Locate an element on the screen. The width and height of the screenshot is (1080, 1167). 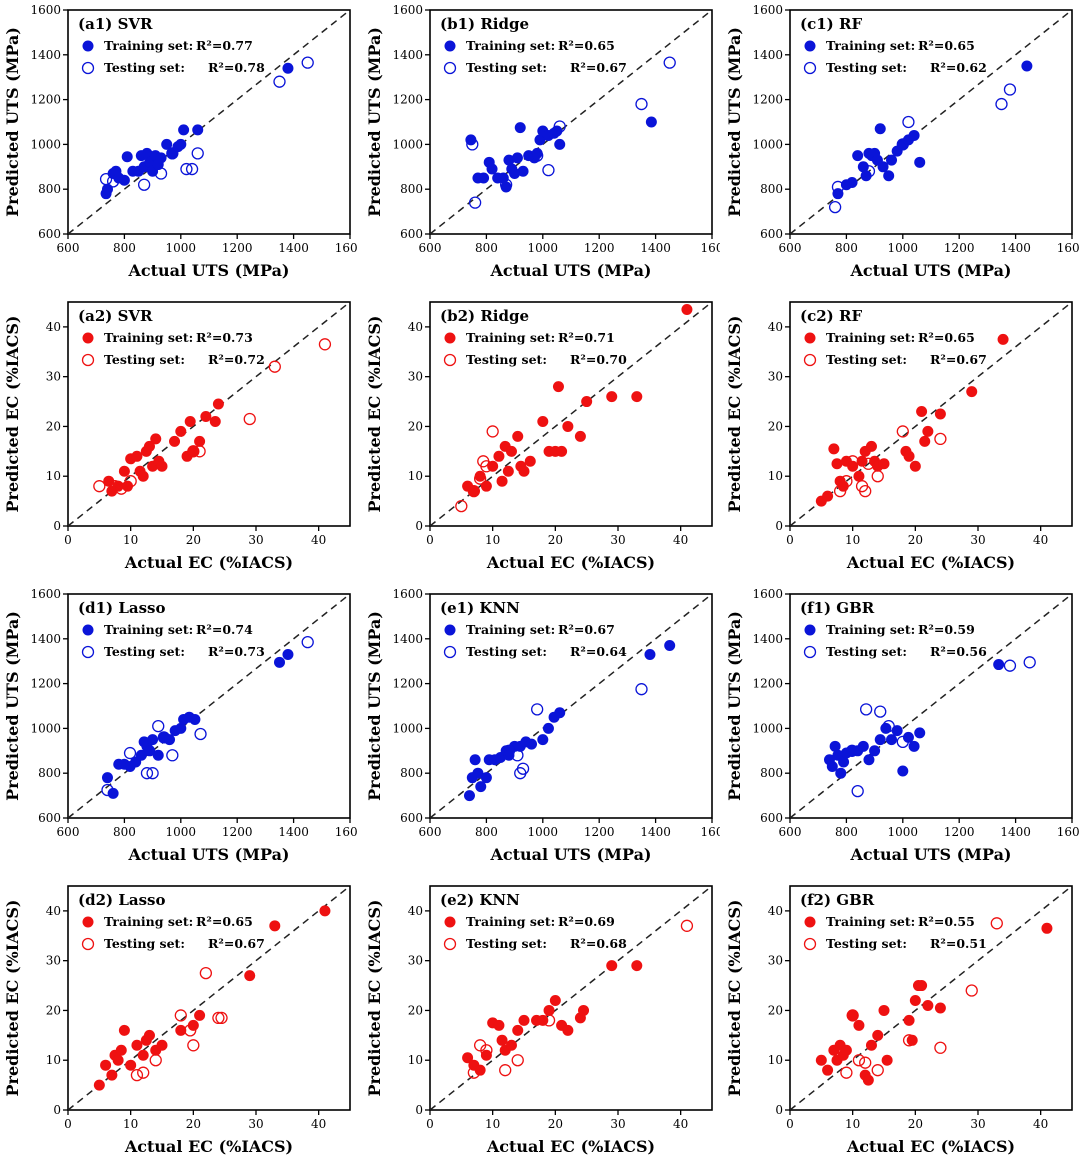
panel-title: (d2) Lasso is located at coordinates (122, 900).